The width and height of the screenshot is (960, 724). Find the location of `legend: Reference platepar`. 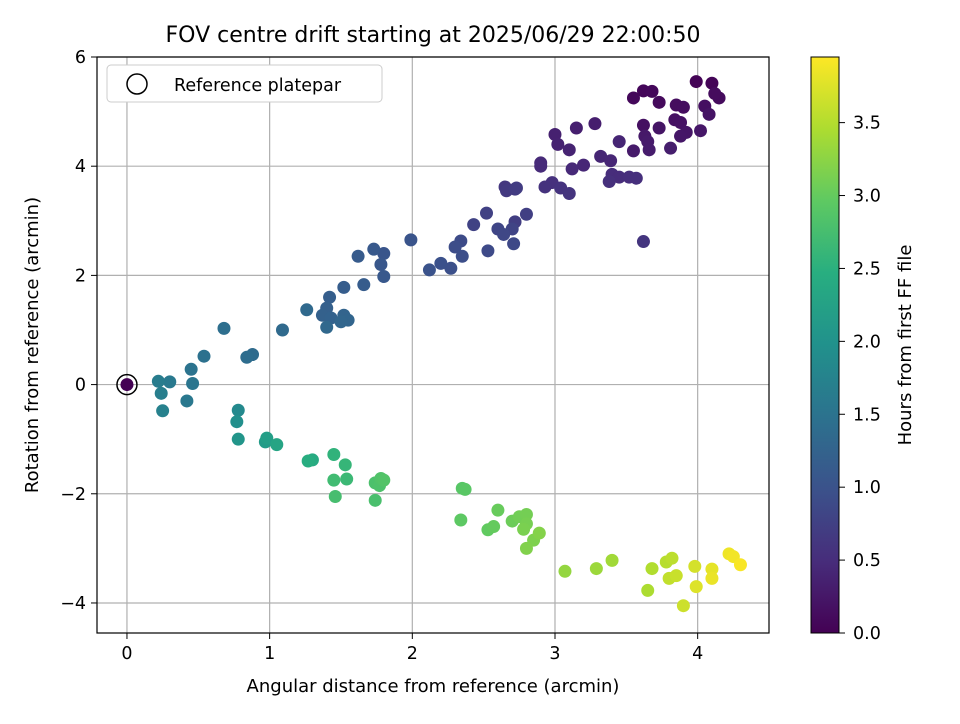

legend: Reference platepar is located at coordinates (244, 83).